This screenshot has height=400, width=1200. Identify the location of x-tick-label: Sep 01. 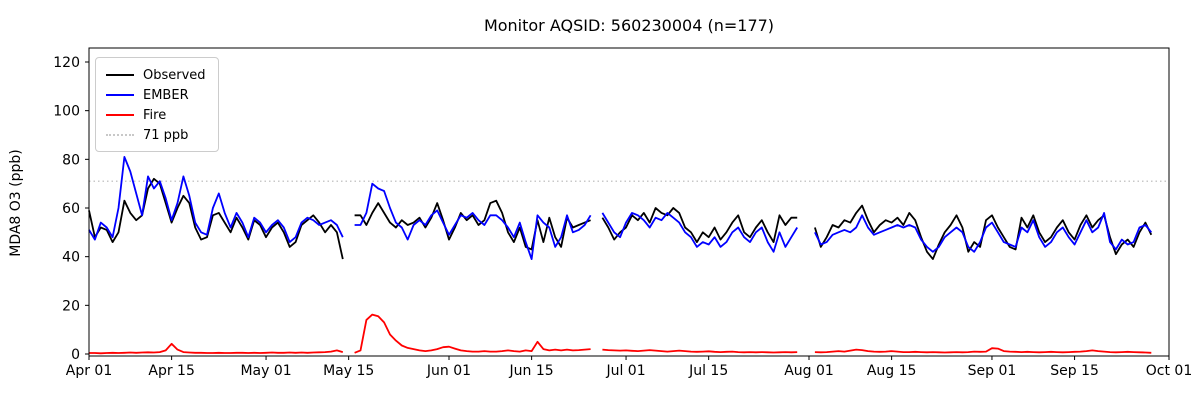
(992, 371).